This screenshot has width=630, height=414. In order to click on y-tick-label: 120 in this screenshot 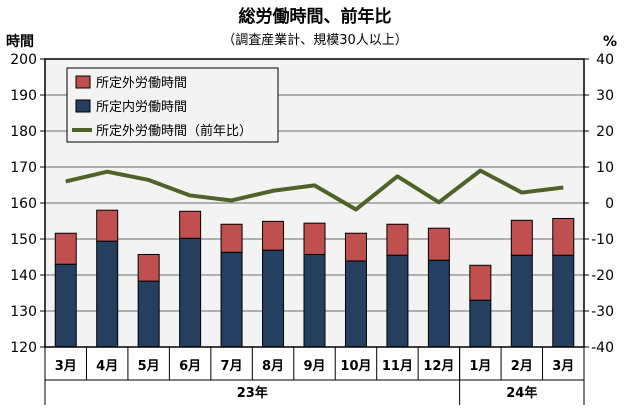, I will do `click(23, 348)`.